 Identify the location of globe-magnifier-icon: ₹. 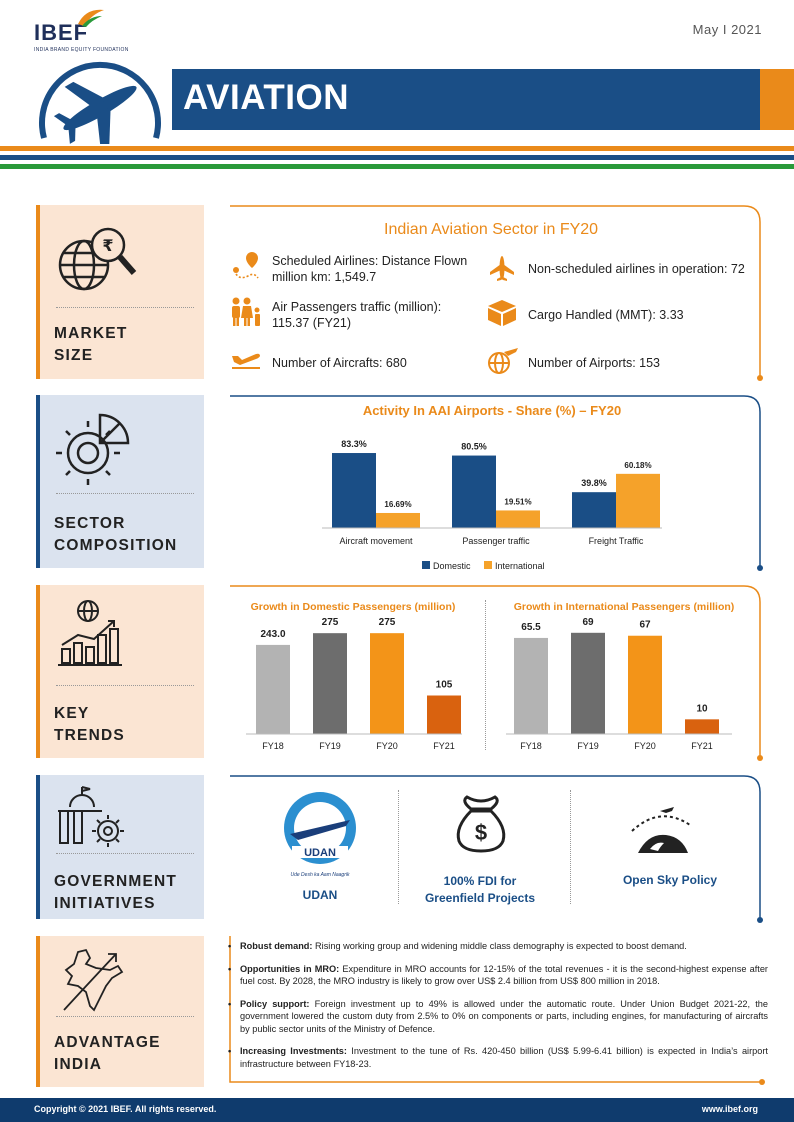
(97, 259).